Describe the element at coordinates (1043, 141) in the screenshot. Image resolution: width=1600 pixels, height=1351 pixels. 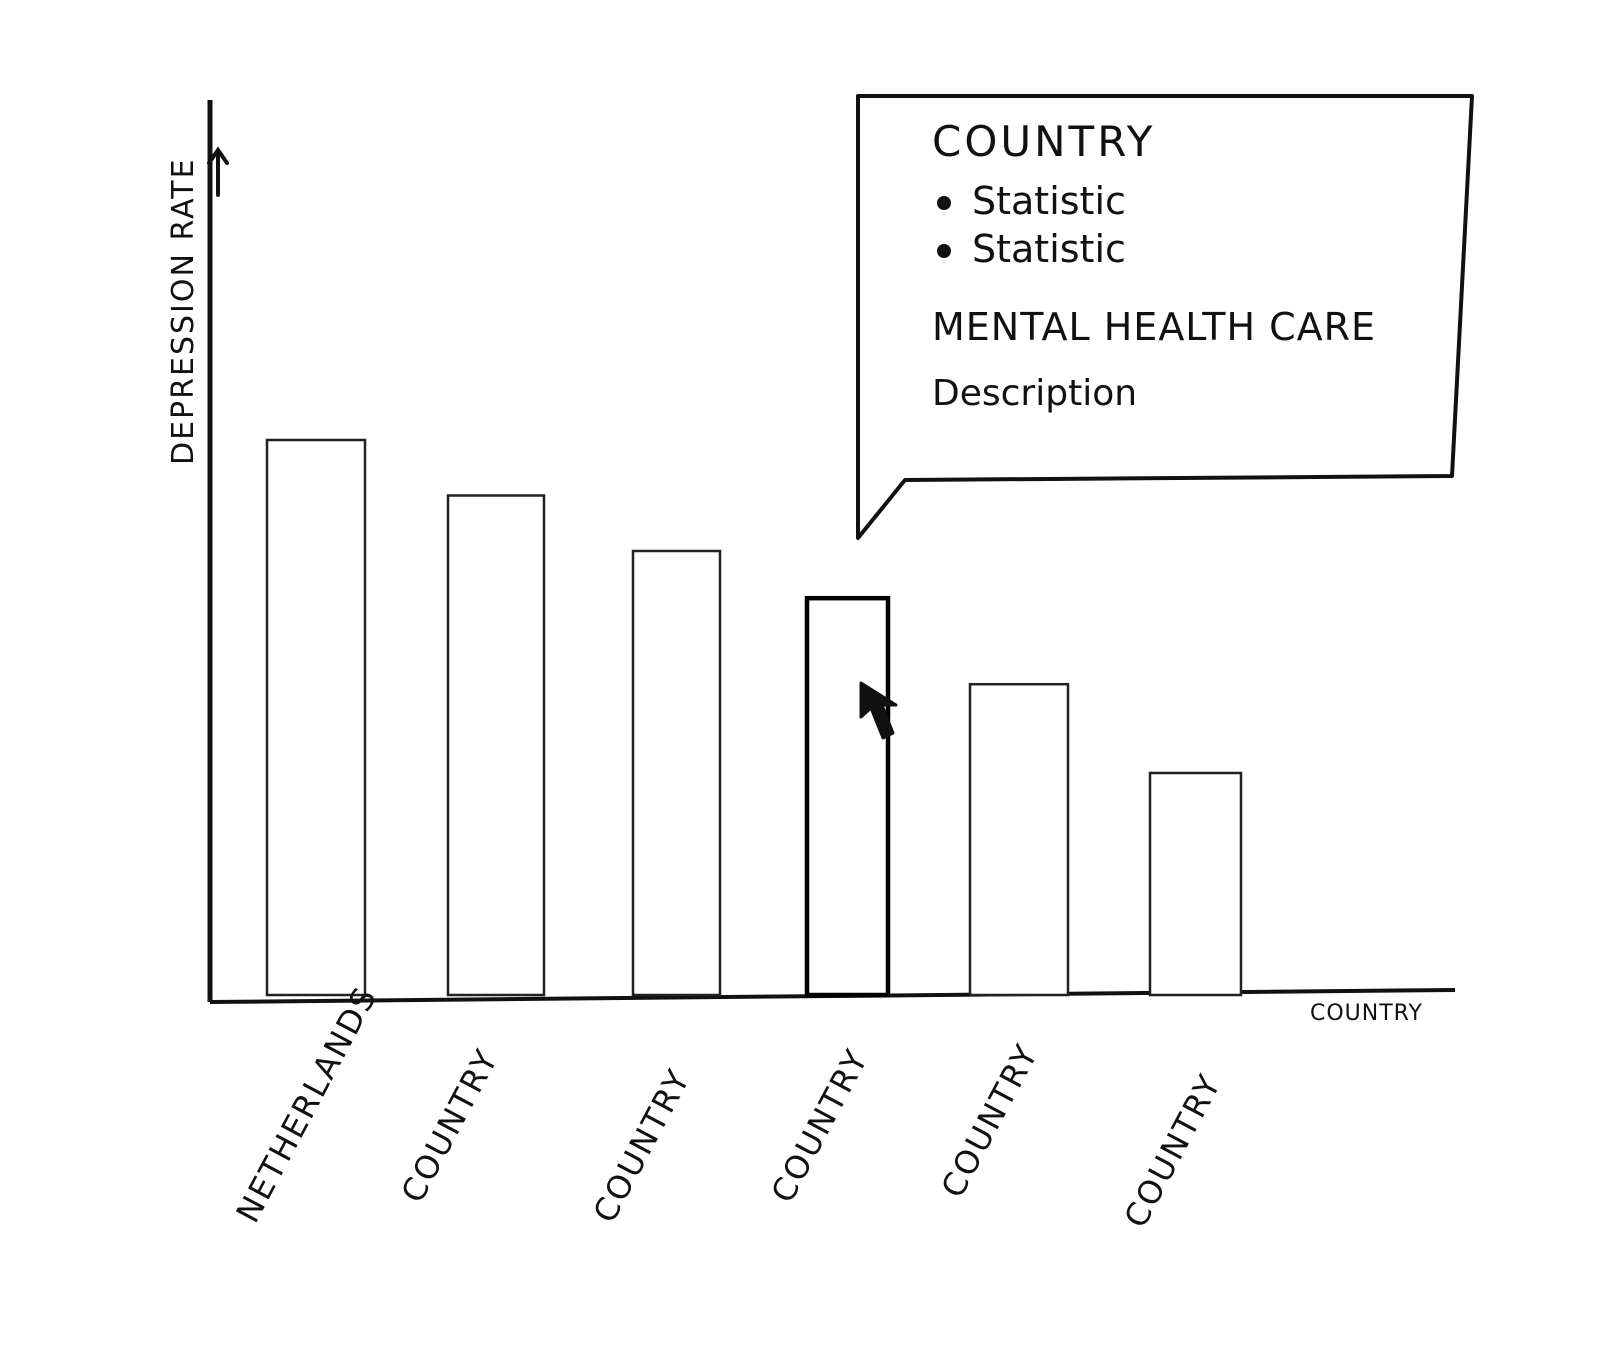
I see `tooltip-title: COUNTRY` at that location.